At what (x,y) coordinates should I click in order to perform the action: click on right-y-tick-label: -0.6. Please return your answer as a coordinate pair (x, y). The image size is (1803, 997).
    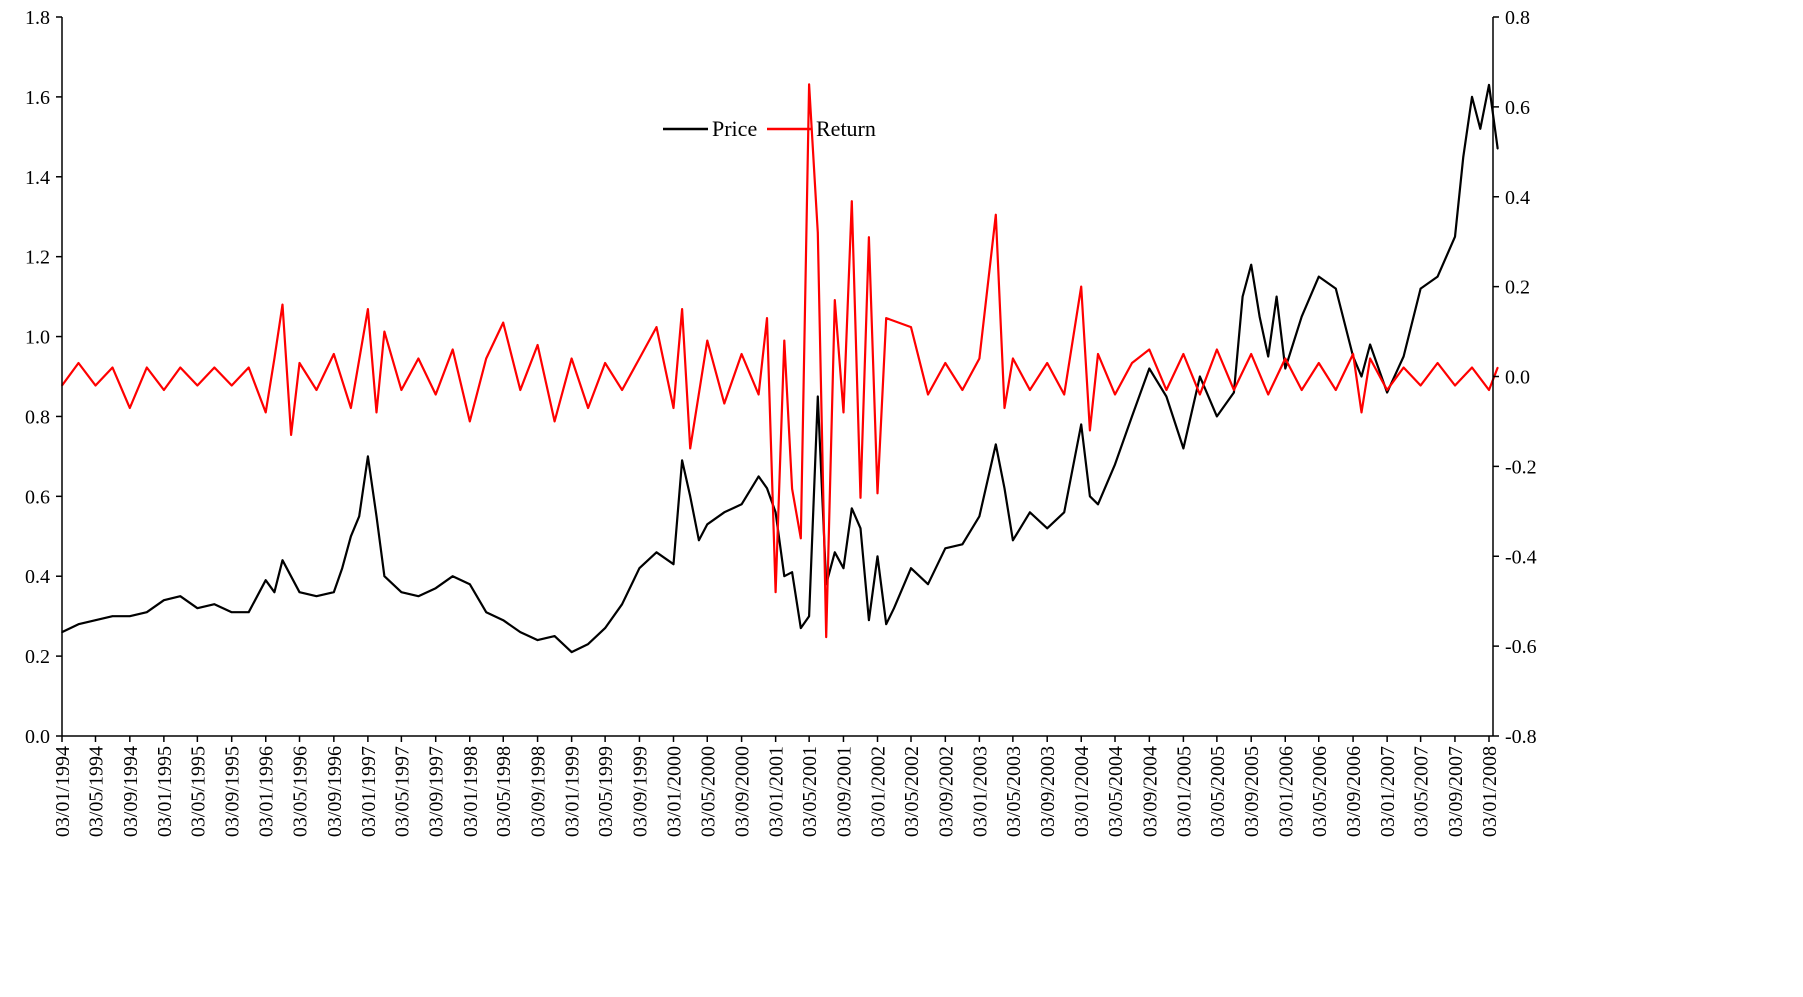
    Looking at the image, I should click on (1521, 647).